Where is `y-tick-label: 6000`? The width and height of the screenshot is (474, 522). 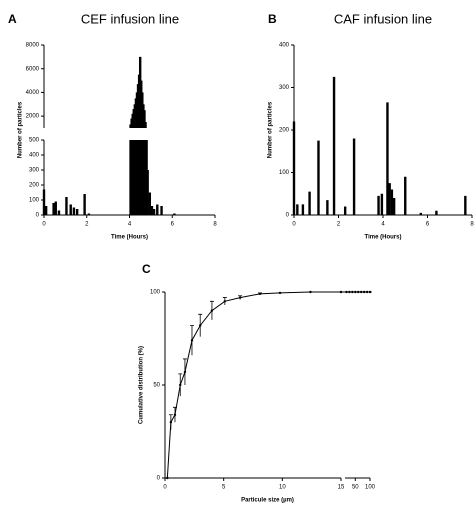
y-tick-label: 6000 is located at coordinates (33, 69).